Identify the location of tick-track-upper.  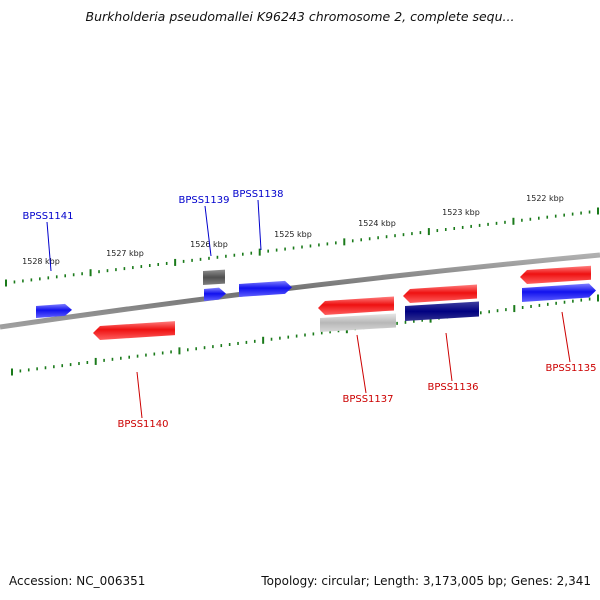
(302, 247).